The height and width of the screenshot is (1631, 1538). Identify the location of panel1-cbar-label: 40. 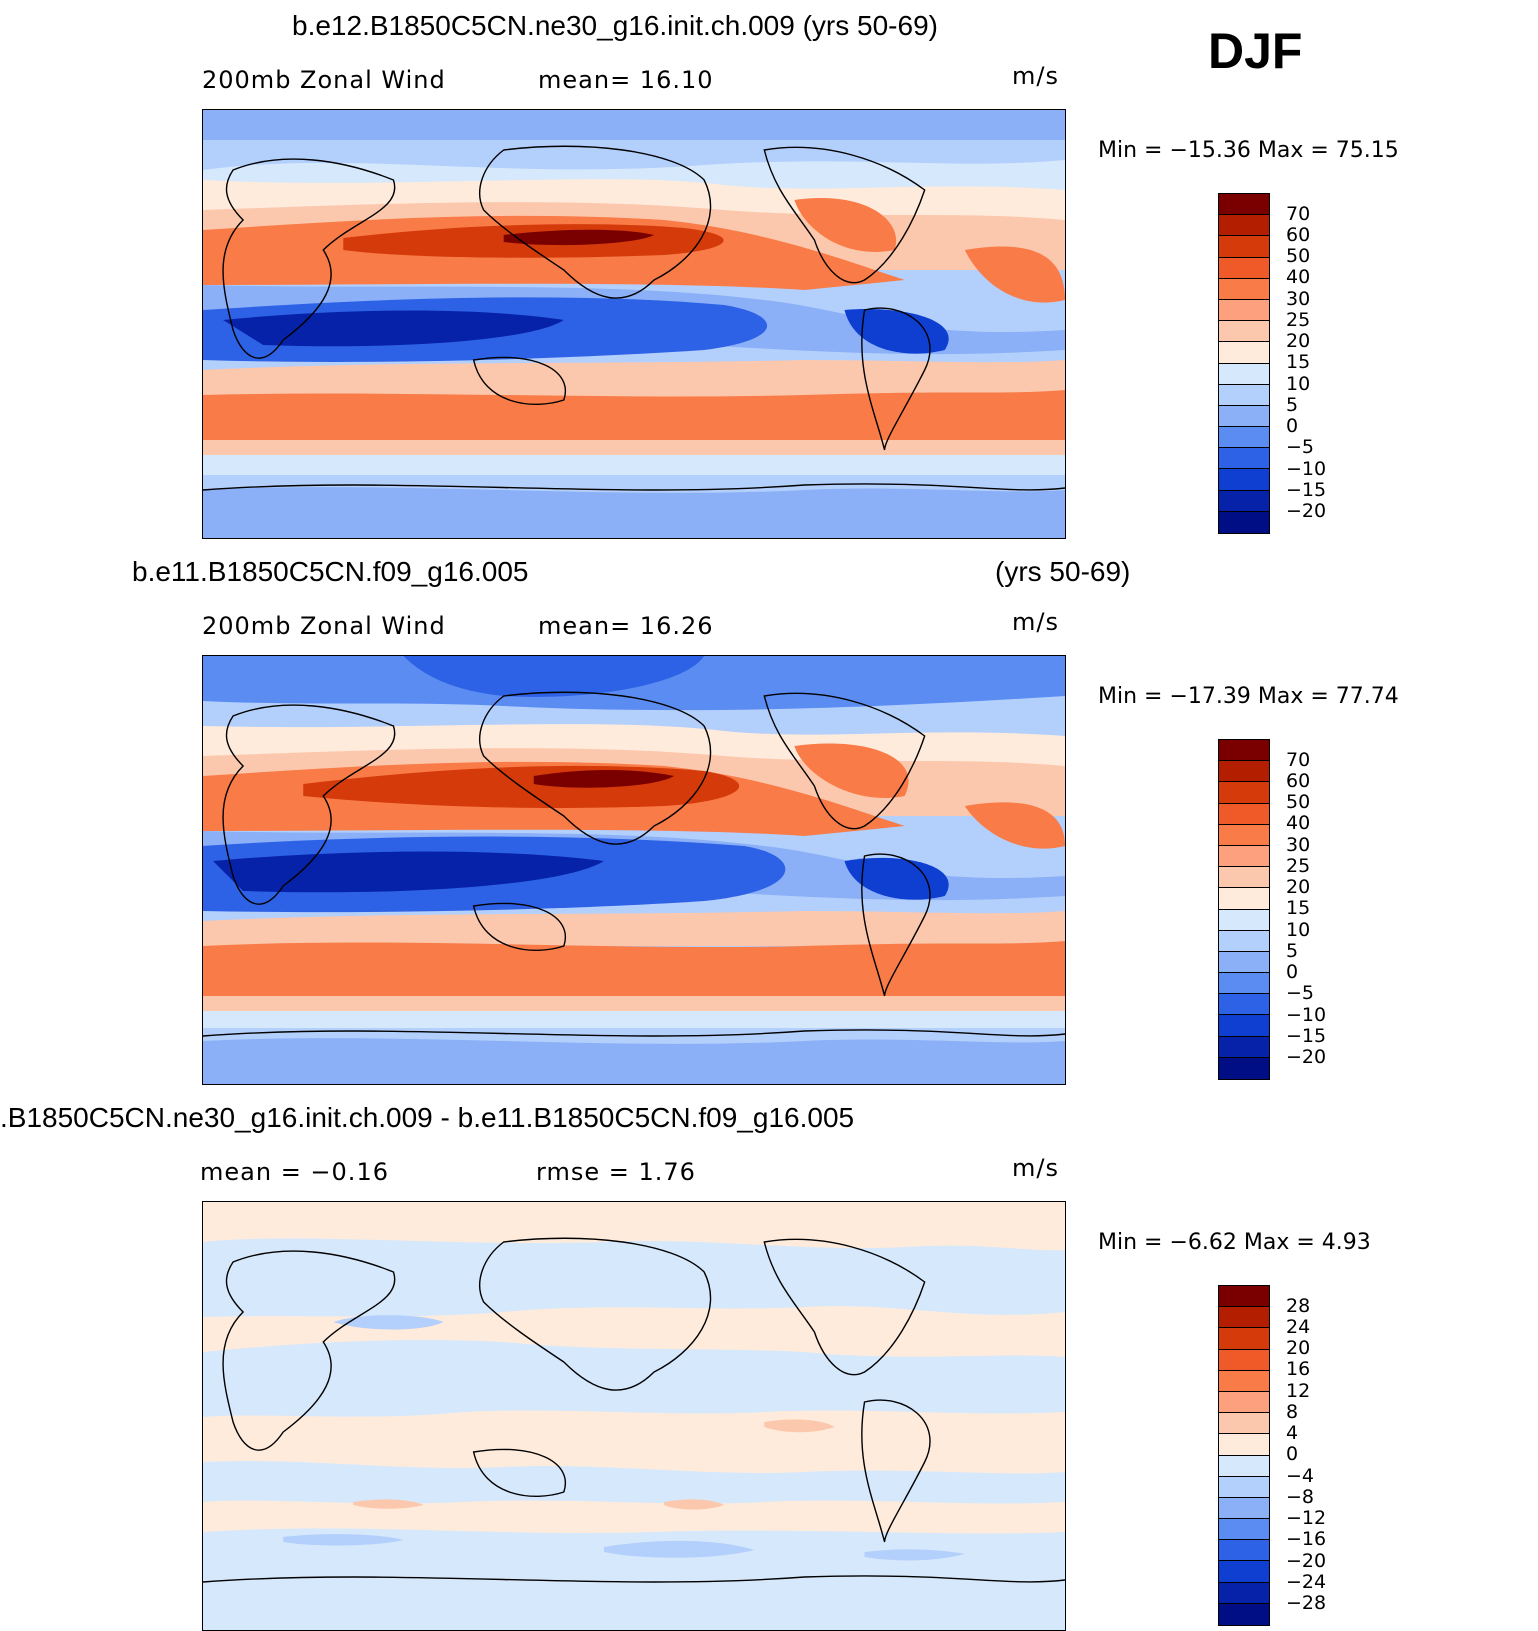
(1298, 277).